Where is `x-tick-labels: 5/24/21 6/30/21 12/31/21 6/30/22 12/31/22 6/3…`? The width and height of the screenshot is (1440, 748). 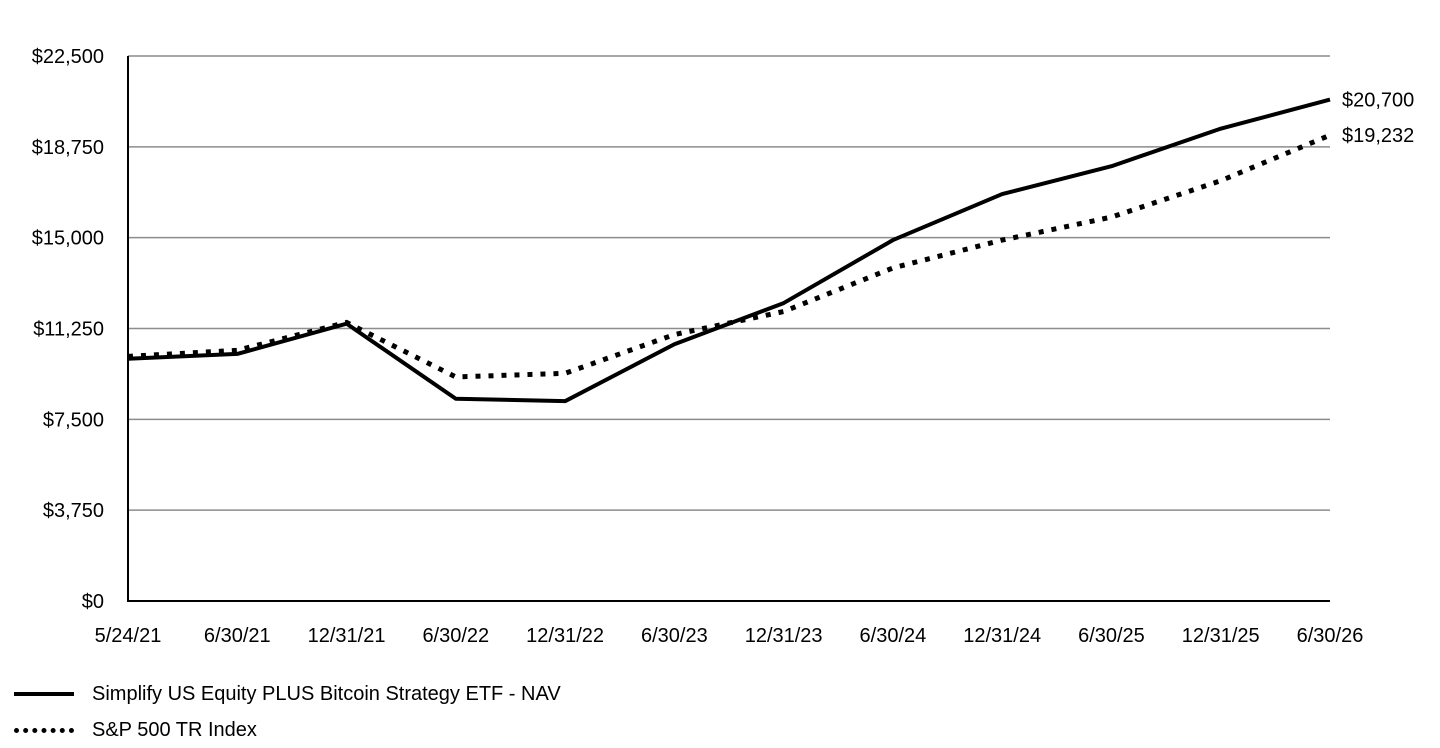 x-tick-labels: 5/24/21 6/30/21 12/31/21 6/30/22 12/31/22 6/3… is located at coordinates (729, 636).